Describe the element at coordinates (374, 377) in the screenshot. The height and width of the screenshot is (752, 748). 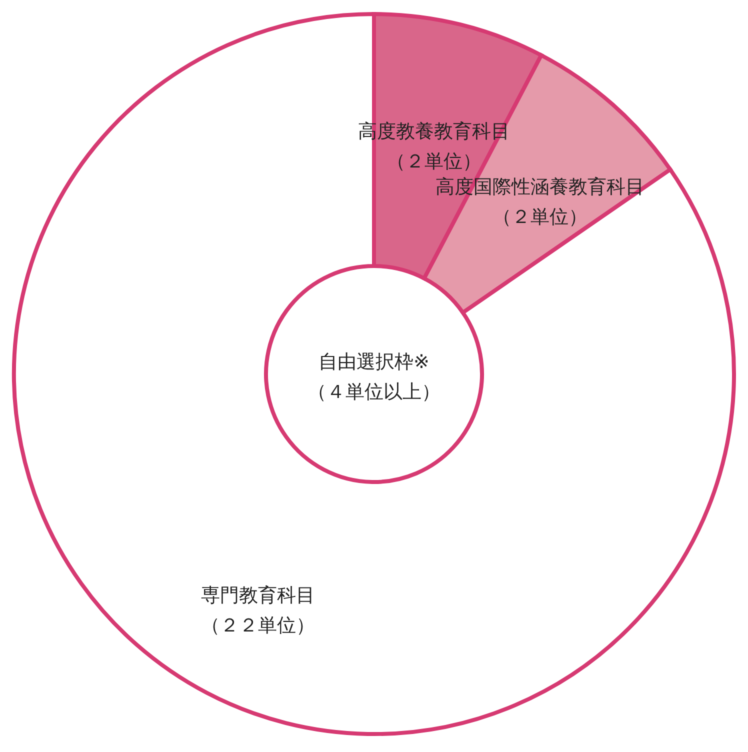
I see `text: 自由選択枠※ （４単位以上）` at that location.